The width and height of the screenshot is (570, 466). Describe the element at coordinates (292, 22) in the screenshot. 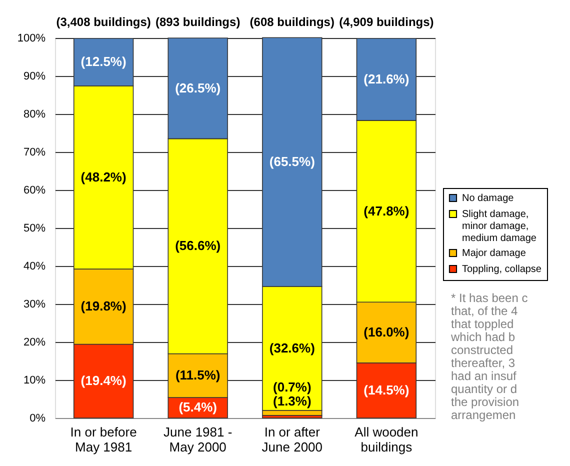

I see `text: (608 buildings)` at that location.